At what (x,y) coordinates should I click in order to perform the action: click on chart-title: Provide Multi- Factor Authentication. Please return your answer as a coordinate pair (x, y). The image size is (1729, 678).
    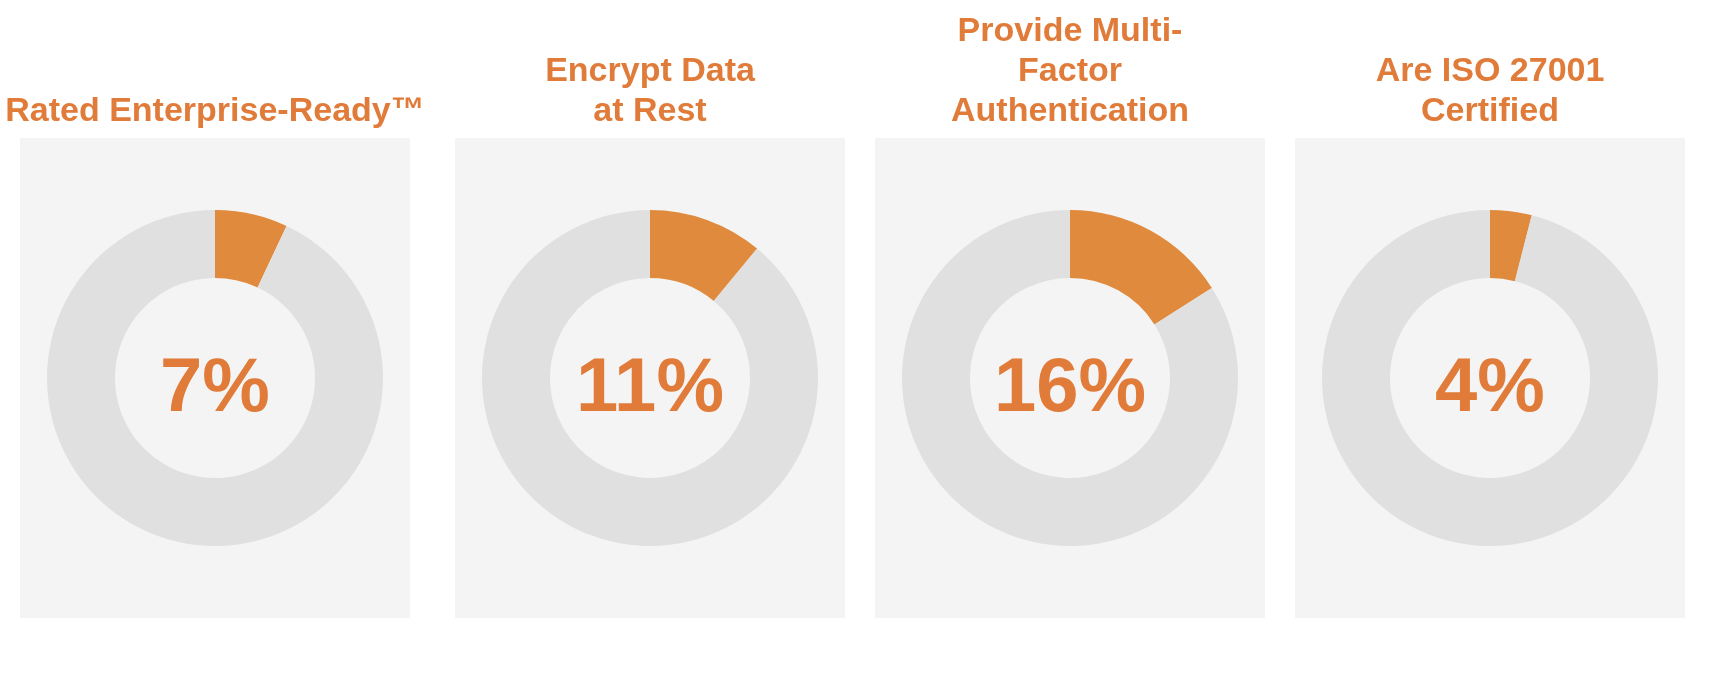
    Looking at the image, I should click on (1070, 69).